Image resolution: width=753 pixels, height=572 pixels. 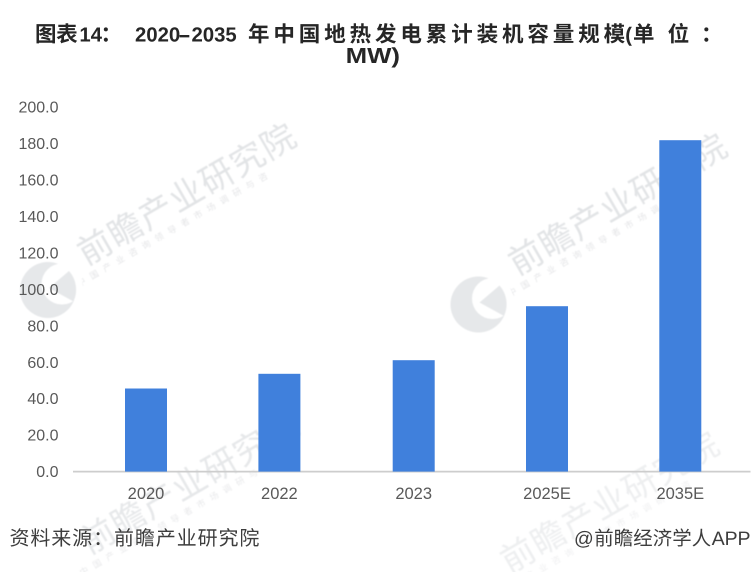 I want to click on svg-text: 2020, so click(x=146, y=494).